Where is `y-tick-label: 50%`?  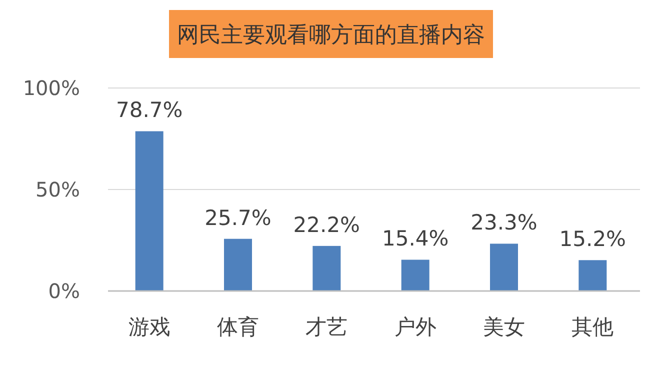 y-tick-label: 50% is located at coordinates (58, 190).